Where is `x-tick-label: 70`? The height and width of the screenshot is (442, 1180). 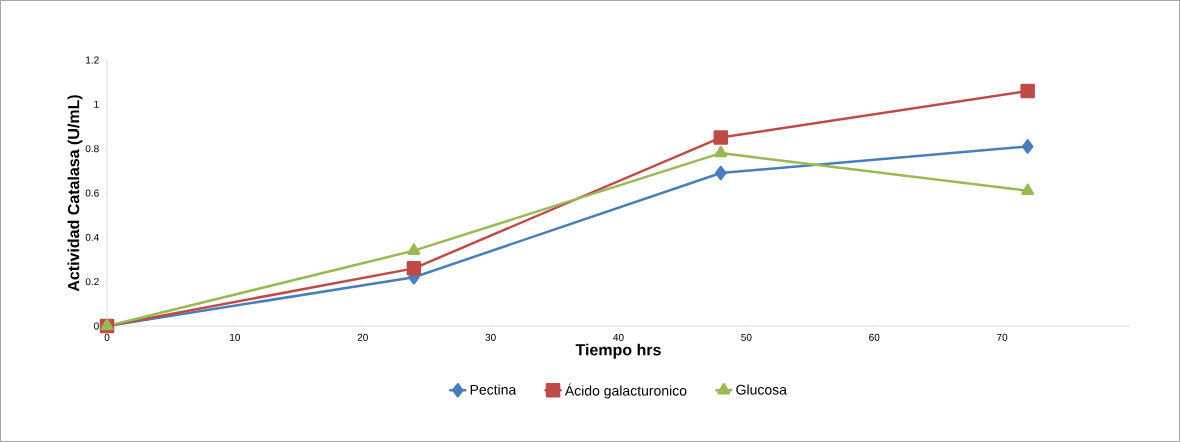 x-tick-label: 70 is located at coordinates (1002, 337).